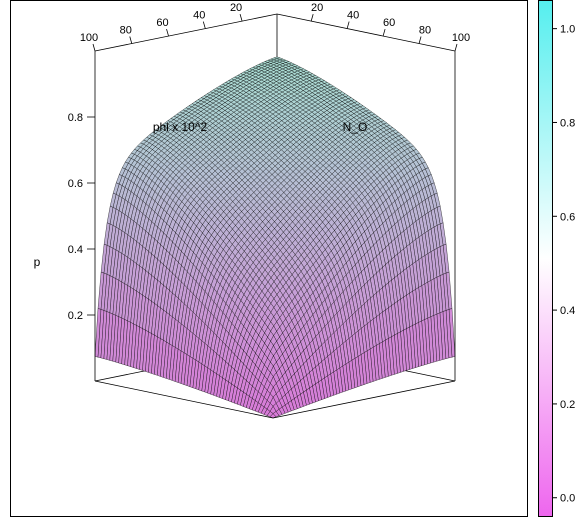 This screenshot has height=526, width=587. What do you see at coordinates (389, 23) in the screenshot?
I see `y-tick-label: 60` at bounding box center [389, 23].